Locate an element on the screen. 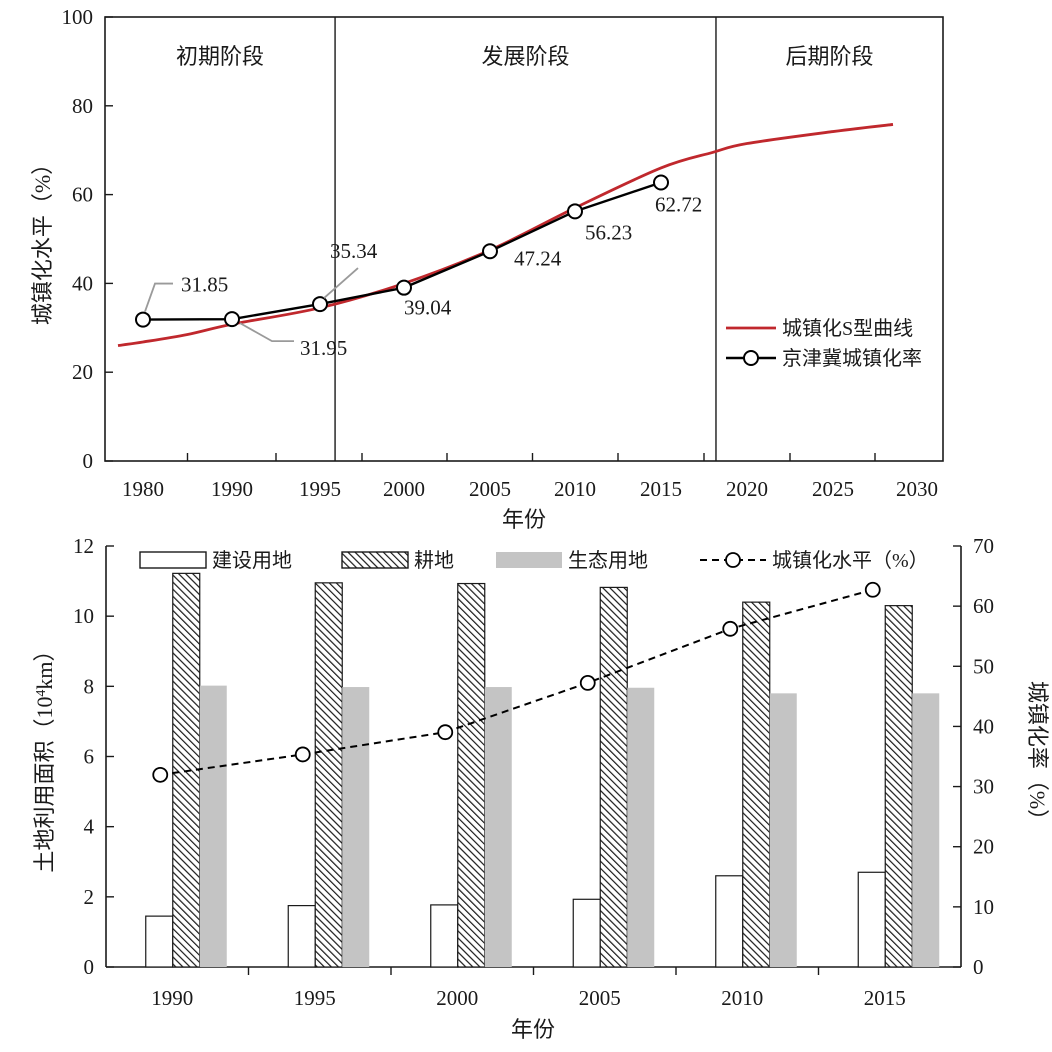 This screenshot has width=1052, height=1052. bottom-left-y-axis: 0 2 4 6 8 10 12 is located at coordinates (93, 756).